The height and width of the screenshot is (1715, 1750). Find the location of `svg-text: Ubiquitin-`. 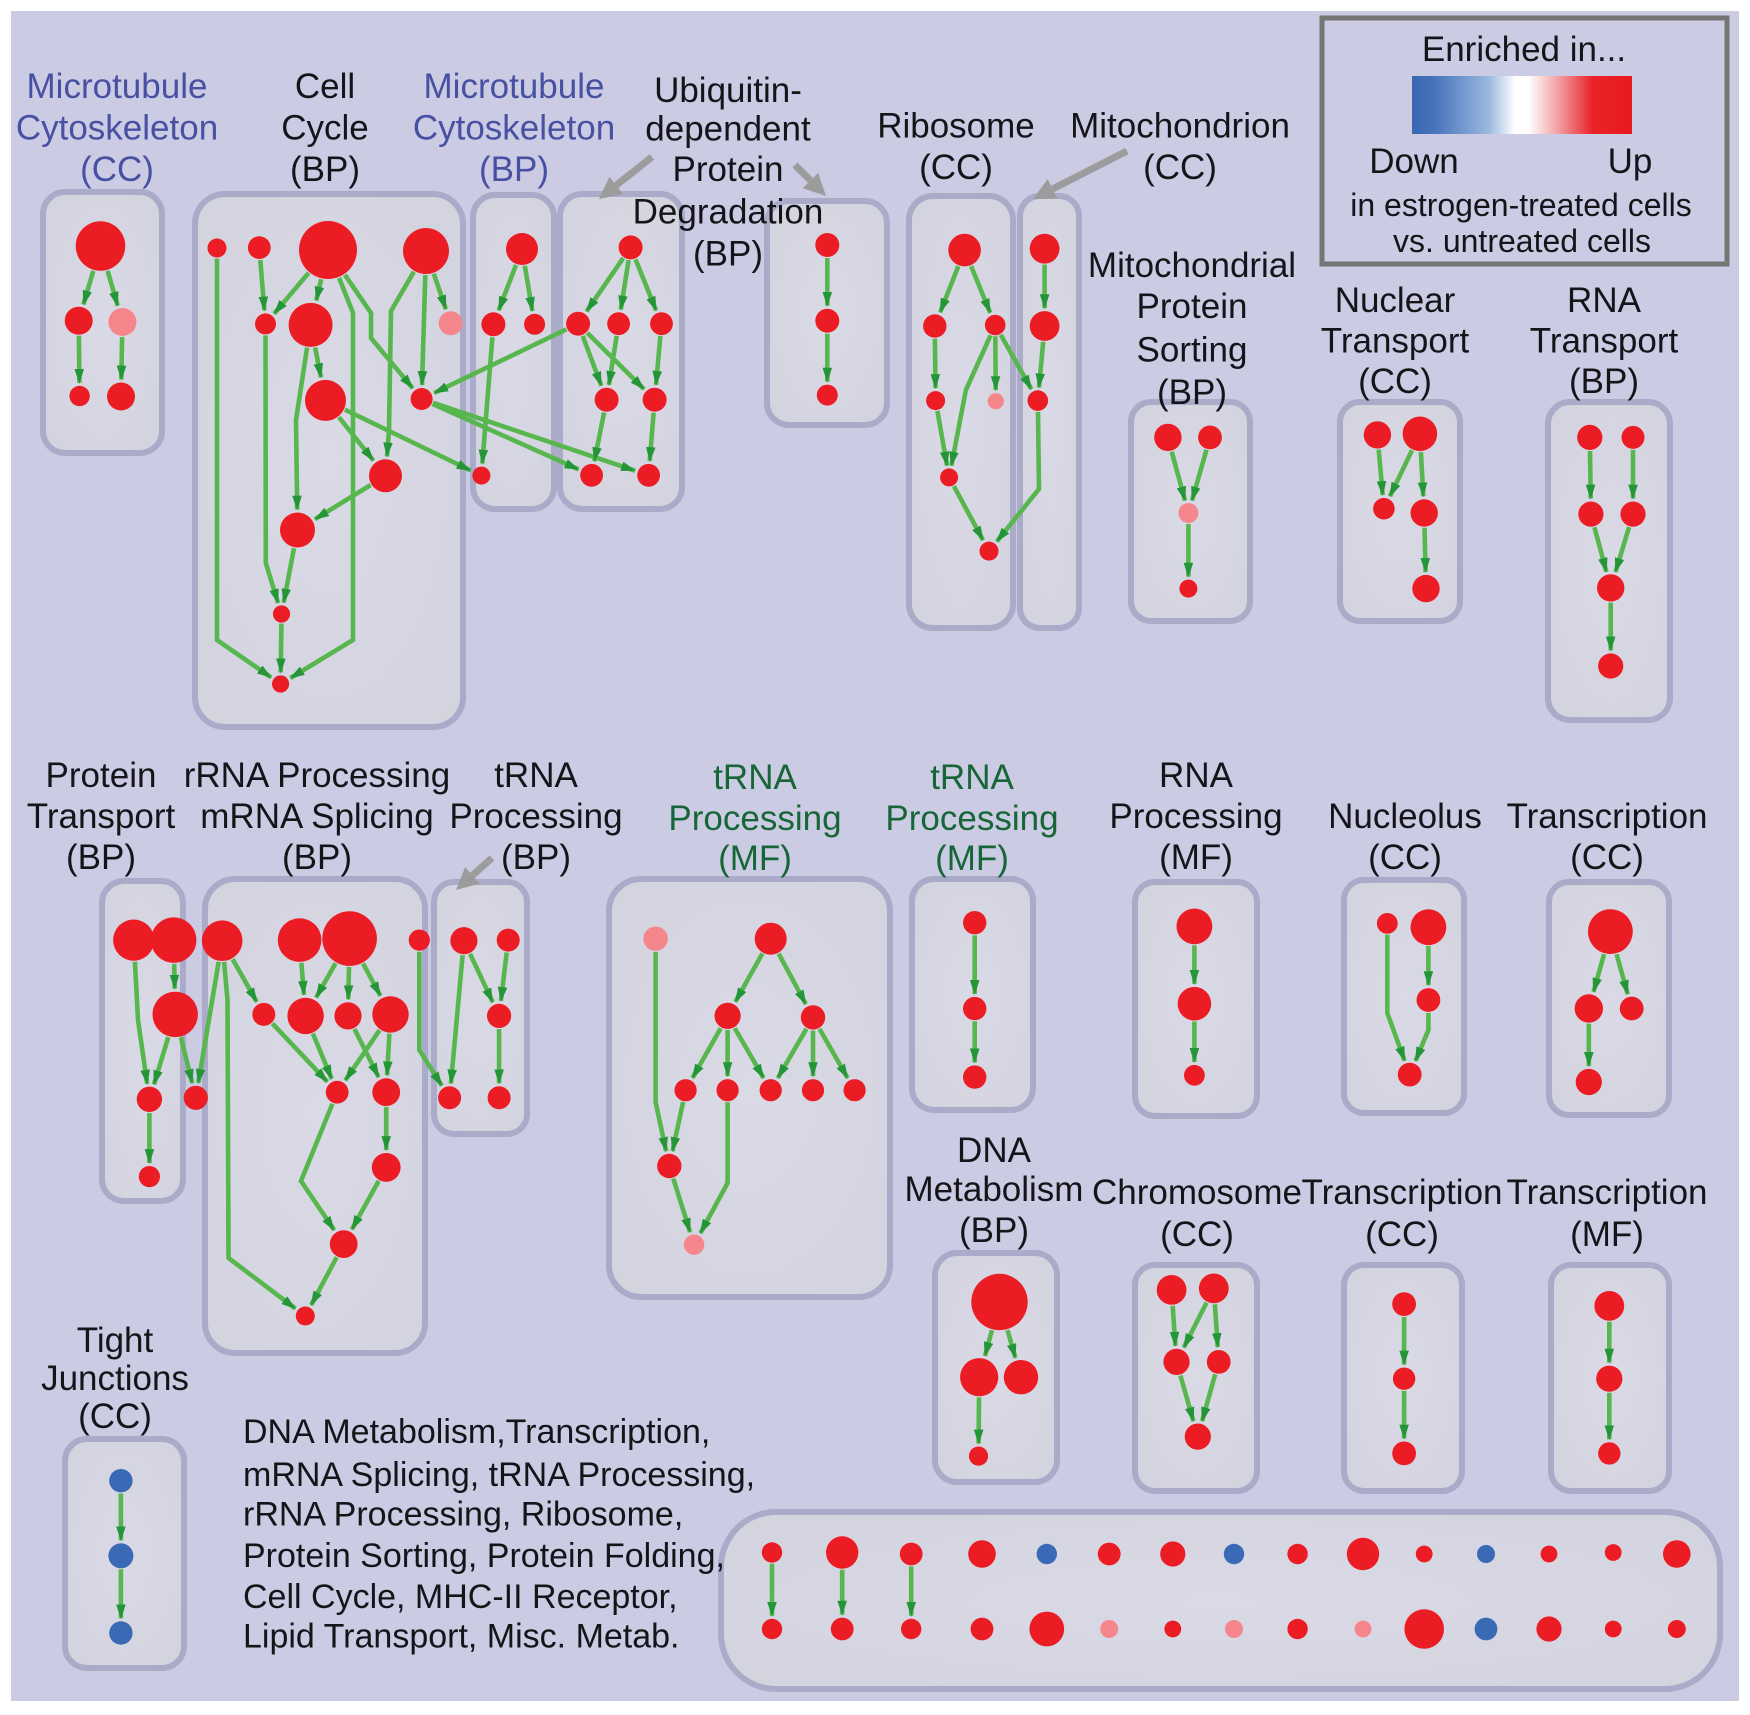

svg-text: Ubiquitin- is located at coordinates (728, 90).